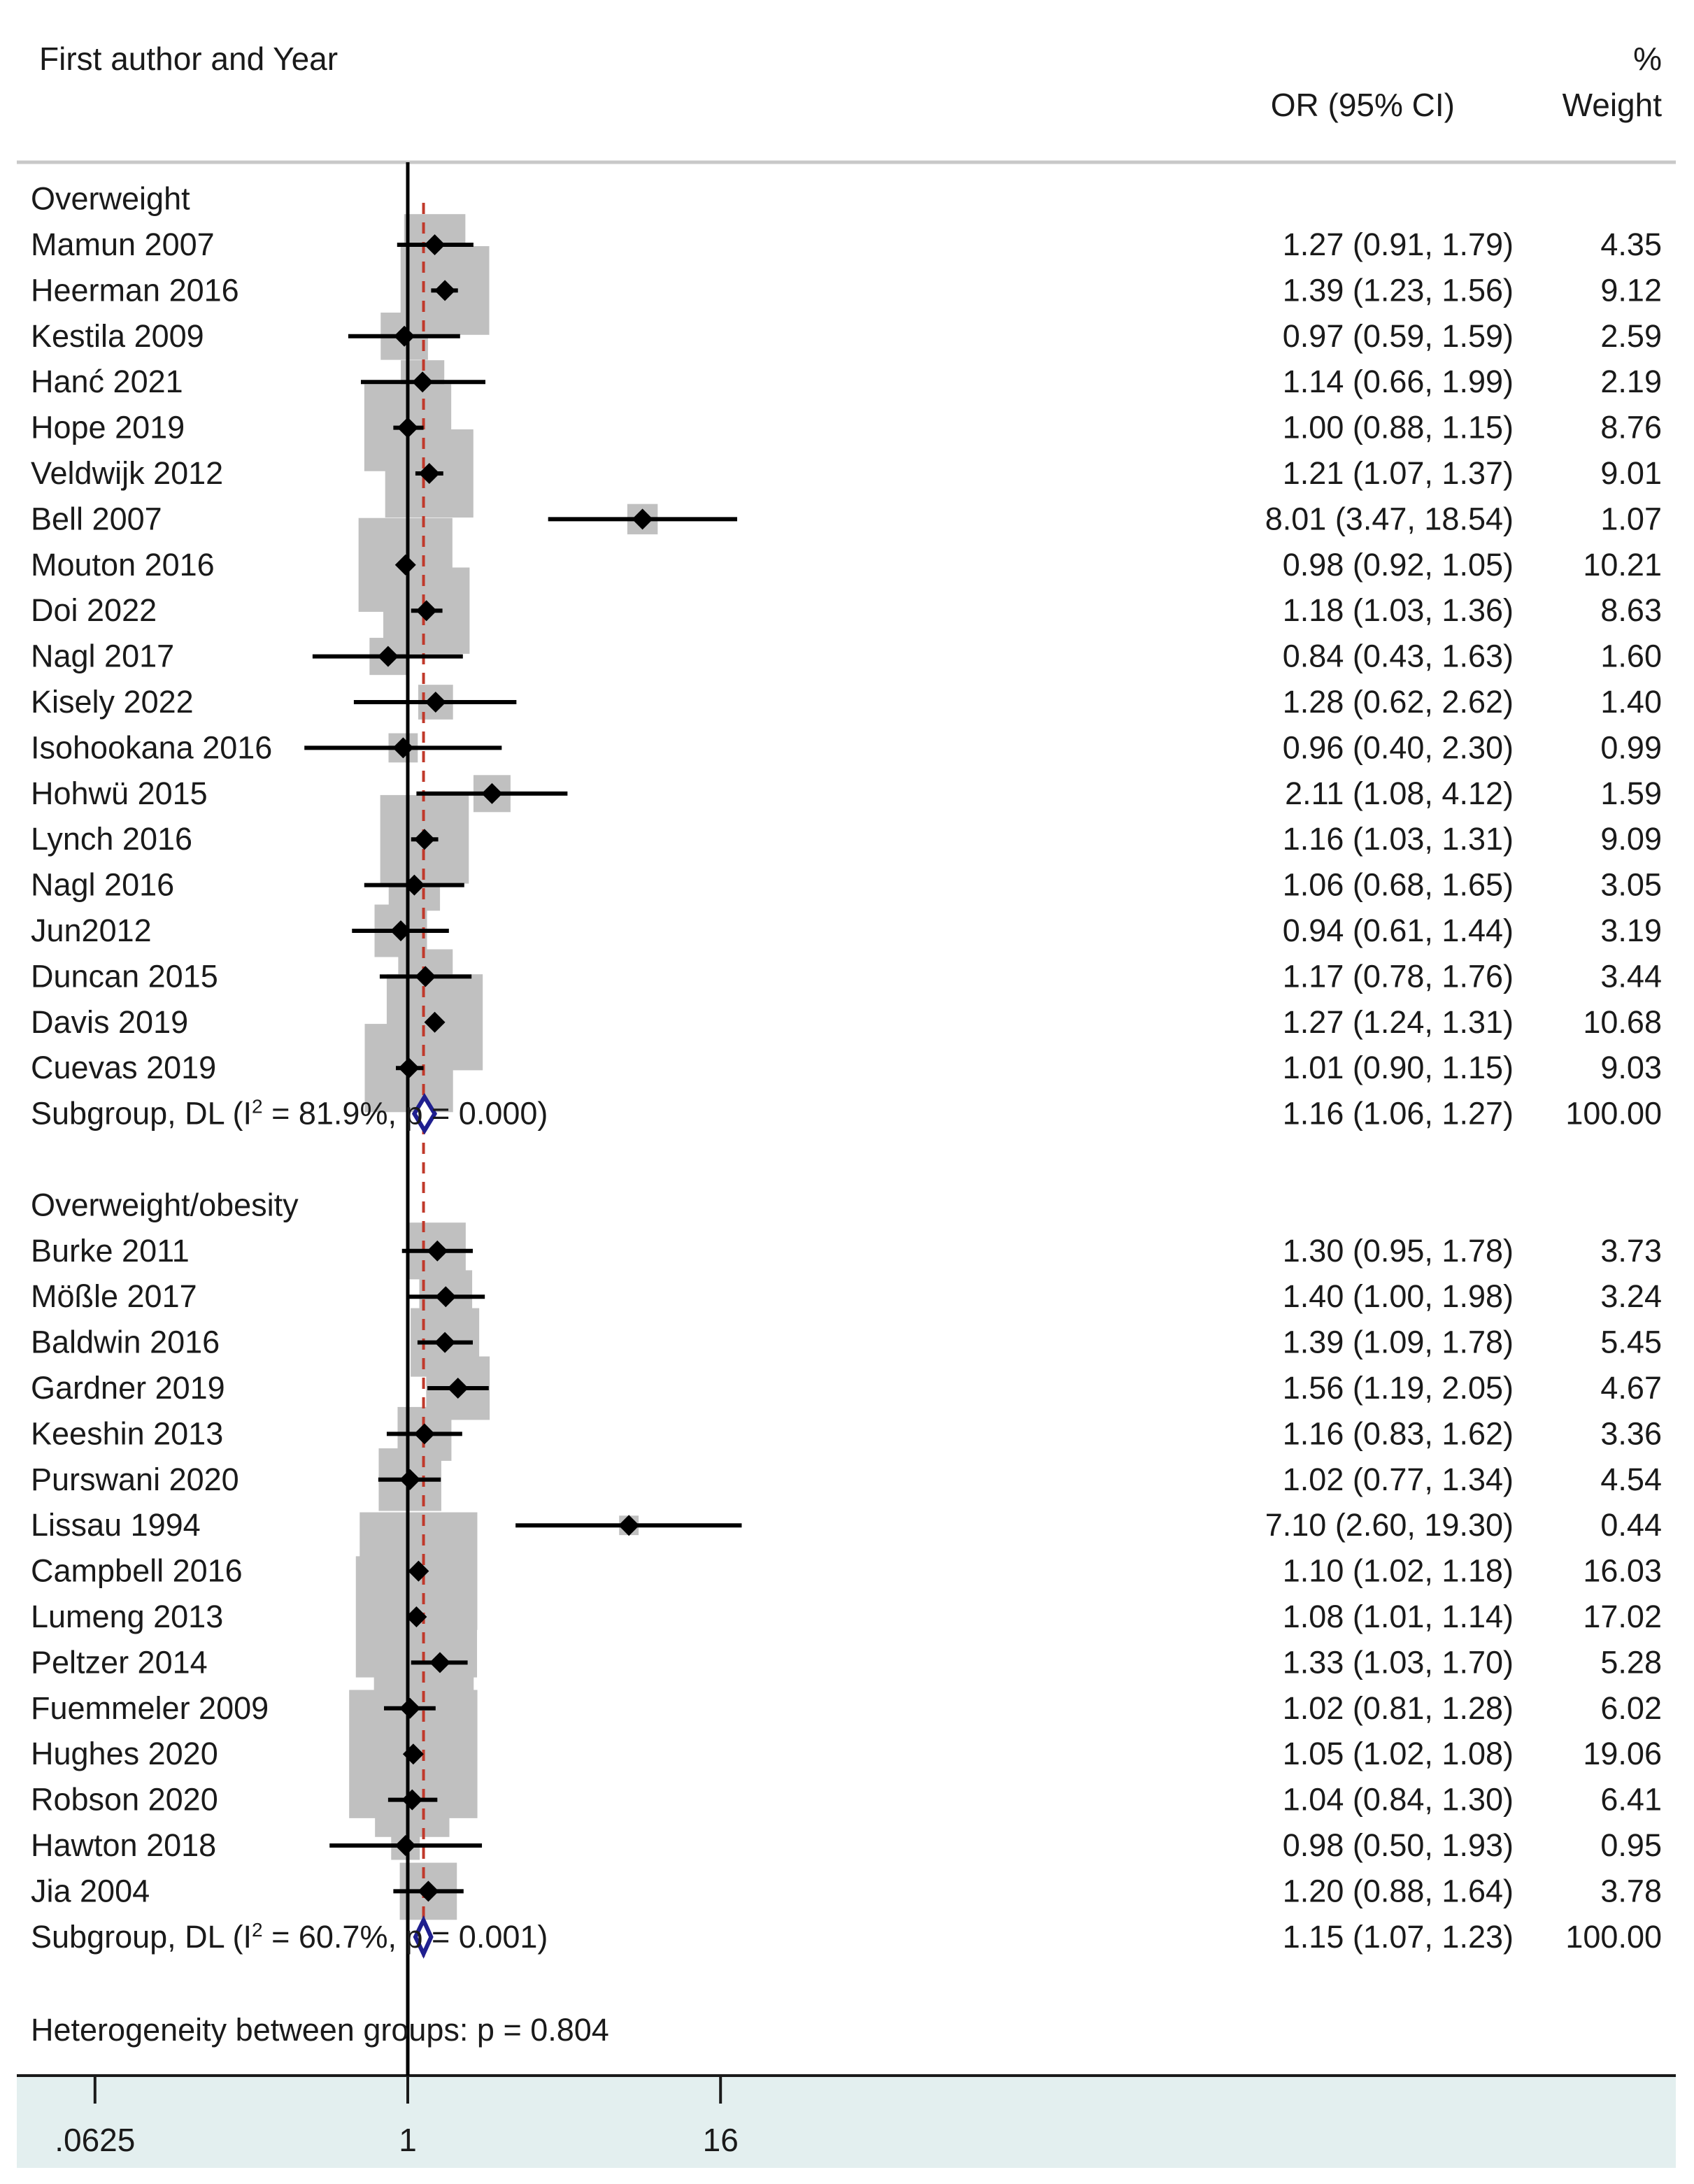 This screenshot has height=2184, width=1694. I want to click on weight-value: 9.09, so click(1631, 839).